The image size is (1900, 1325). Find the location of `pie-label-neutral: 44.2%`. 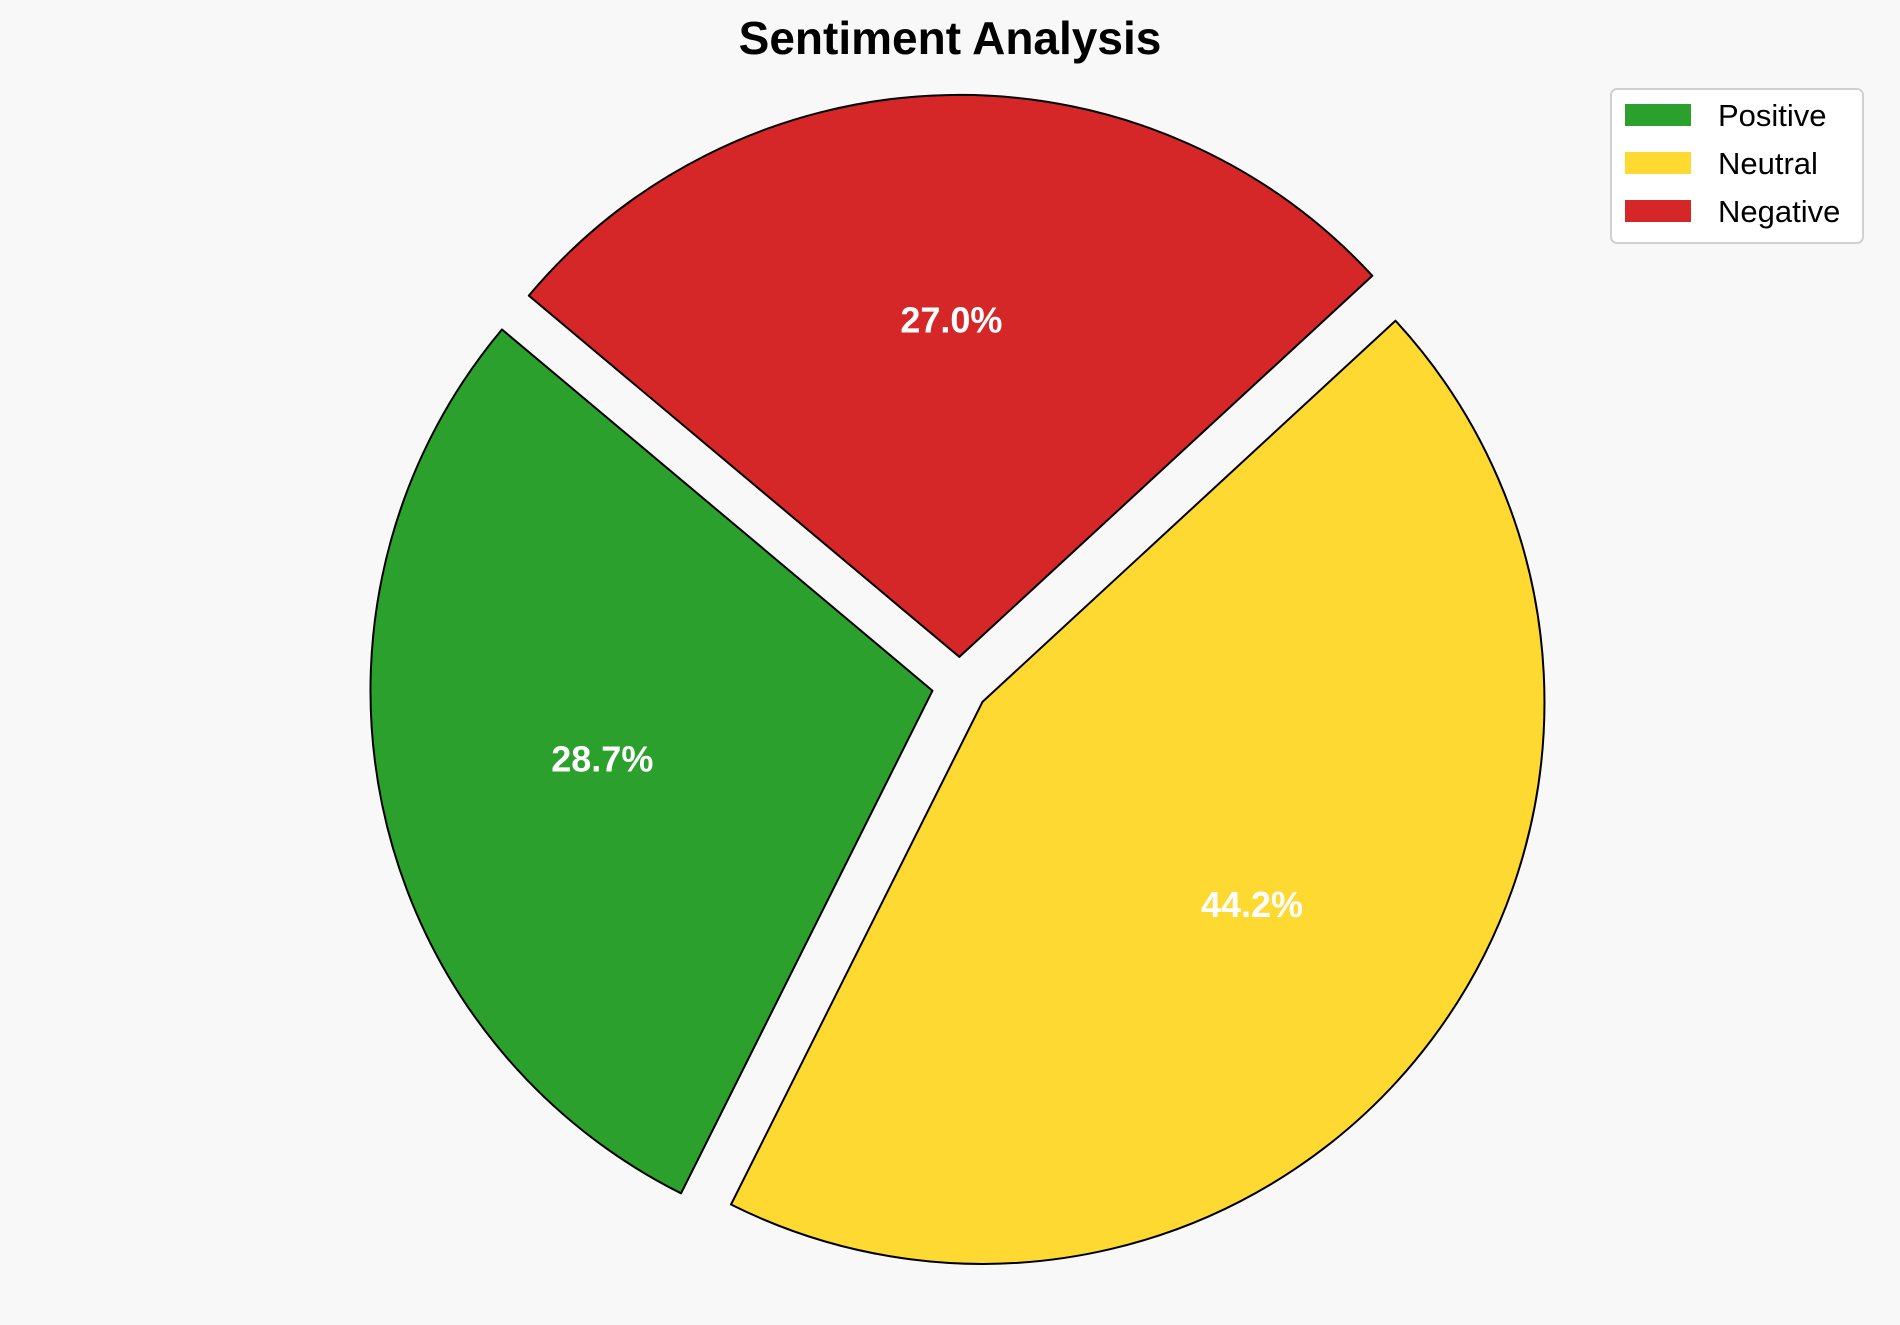

pie-label-neutral: 44.2% is located at coordinates (1252, 904).